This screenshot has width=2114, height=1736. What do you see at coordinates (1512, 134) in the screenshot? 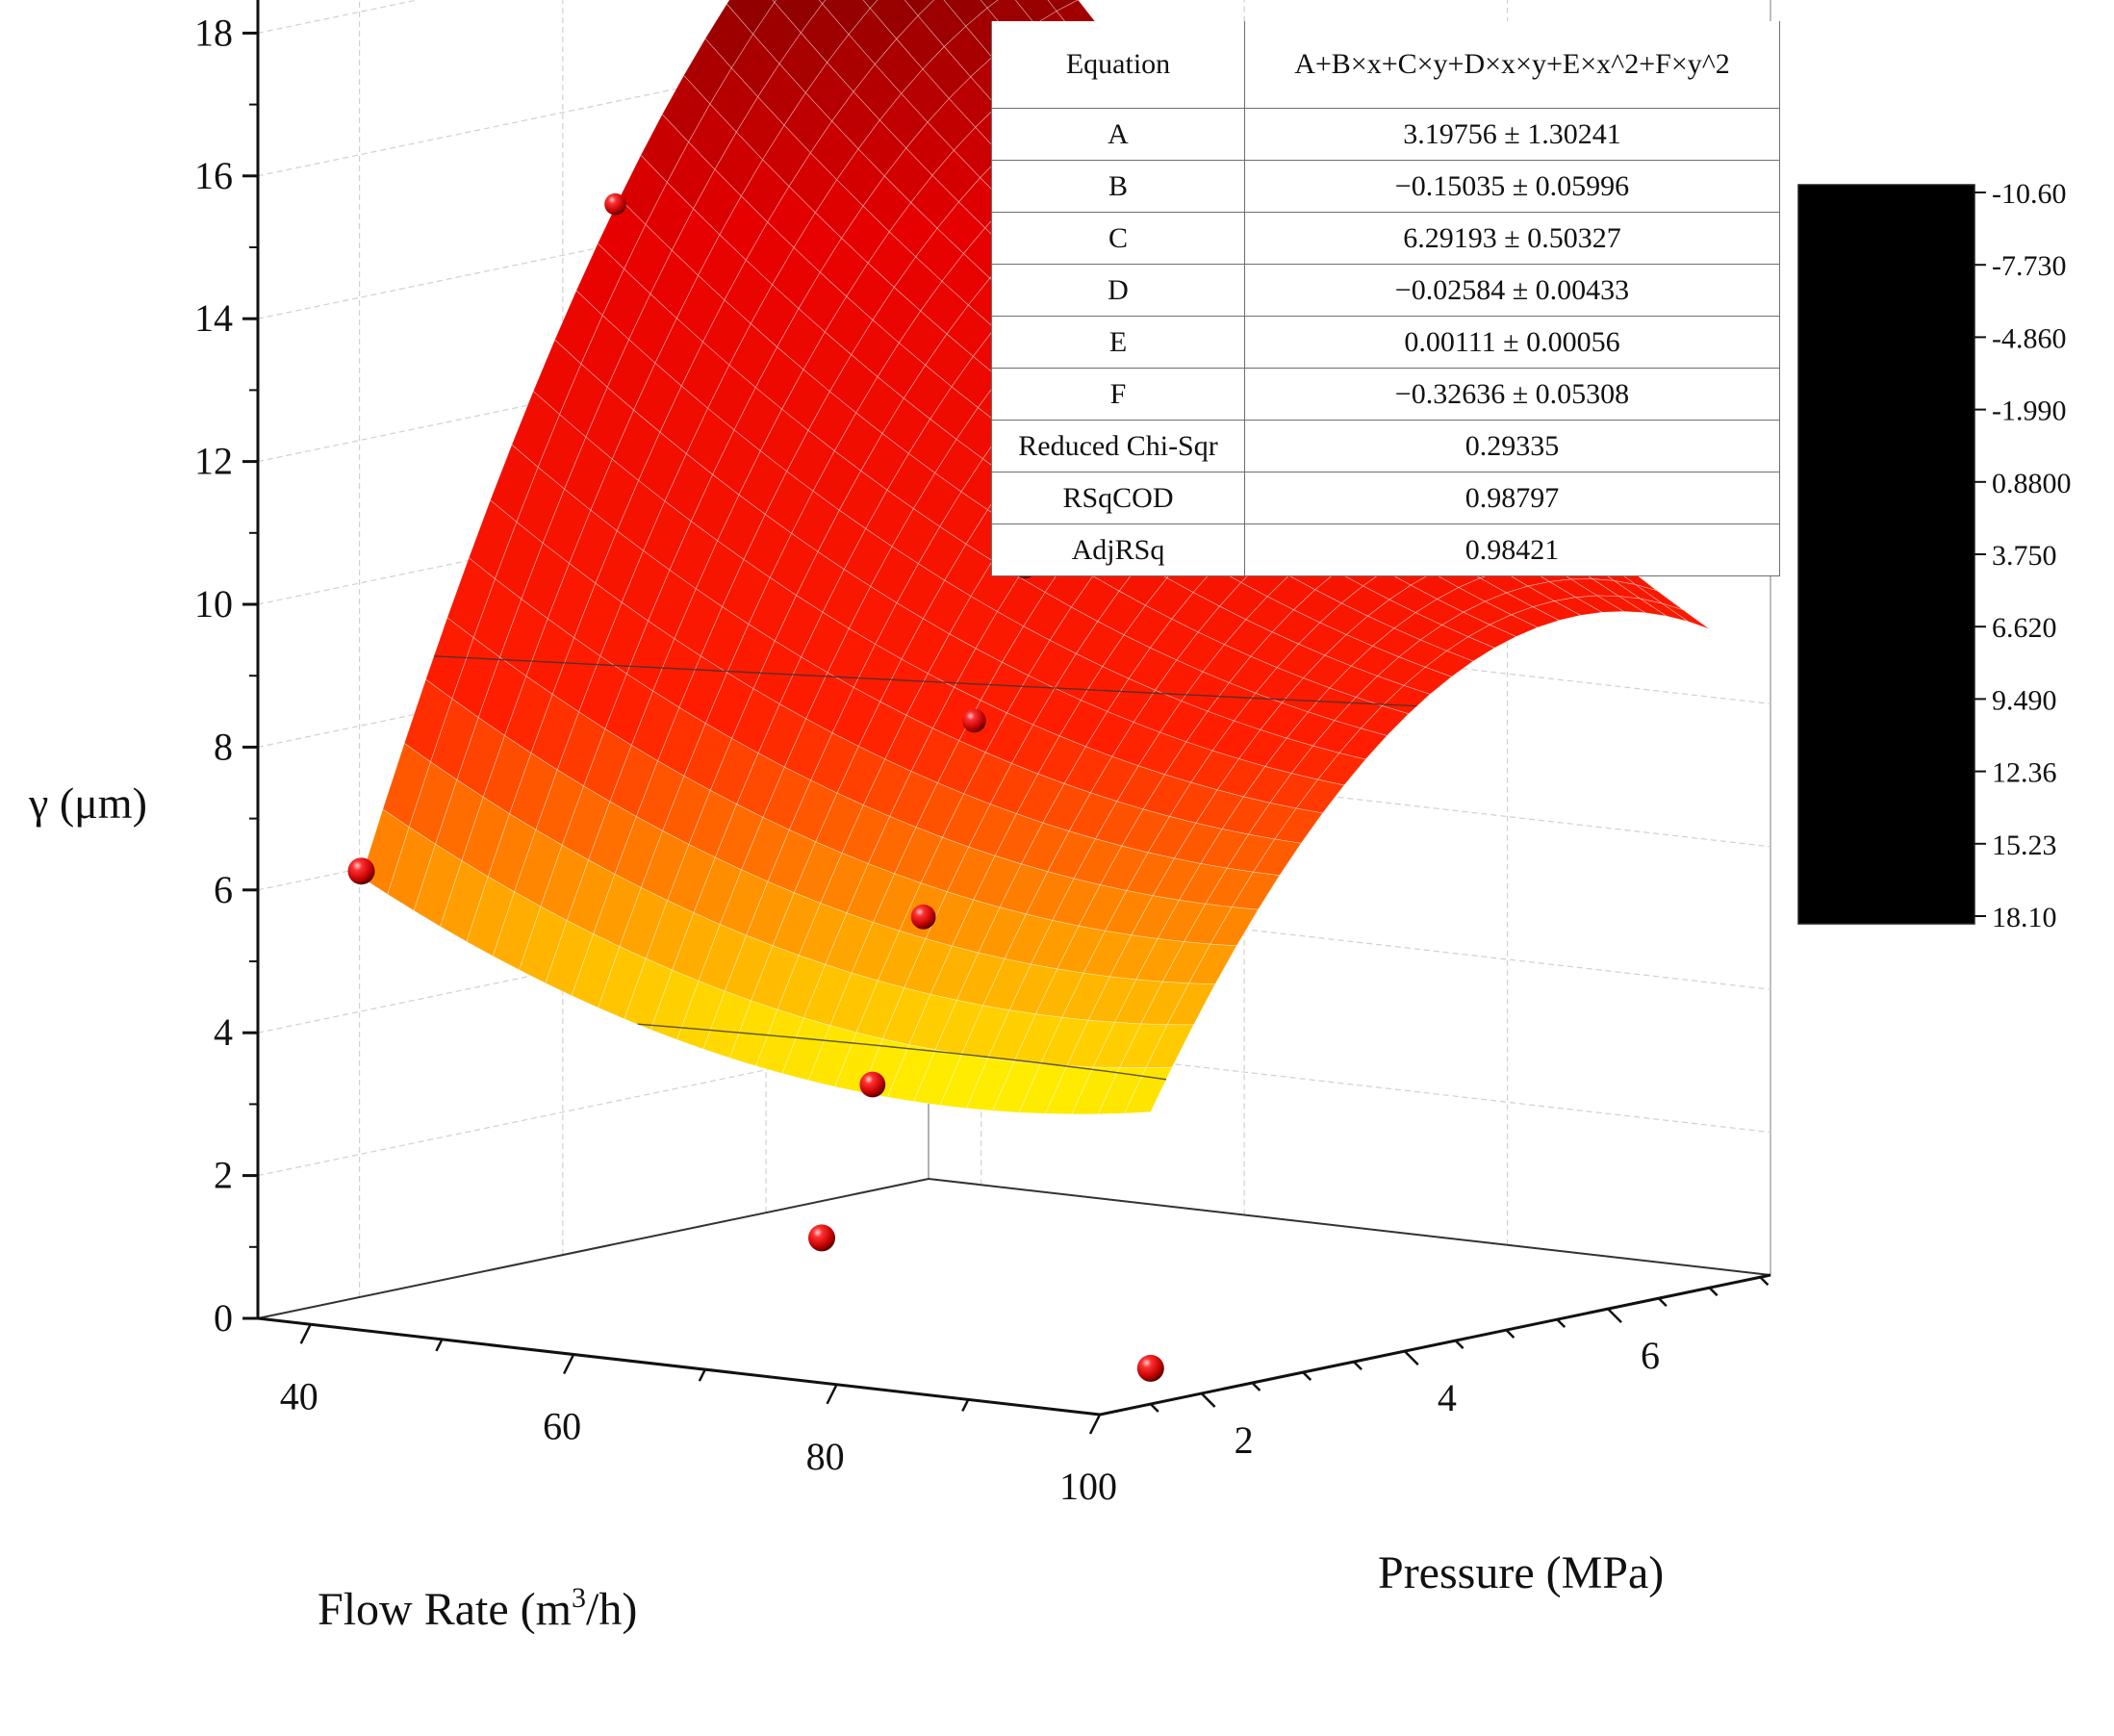
I see `table-value: 3.19756 ± 1.30241` at bounding box center [1512, 134].